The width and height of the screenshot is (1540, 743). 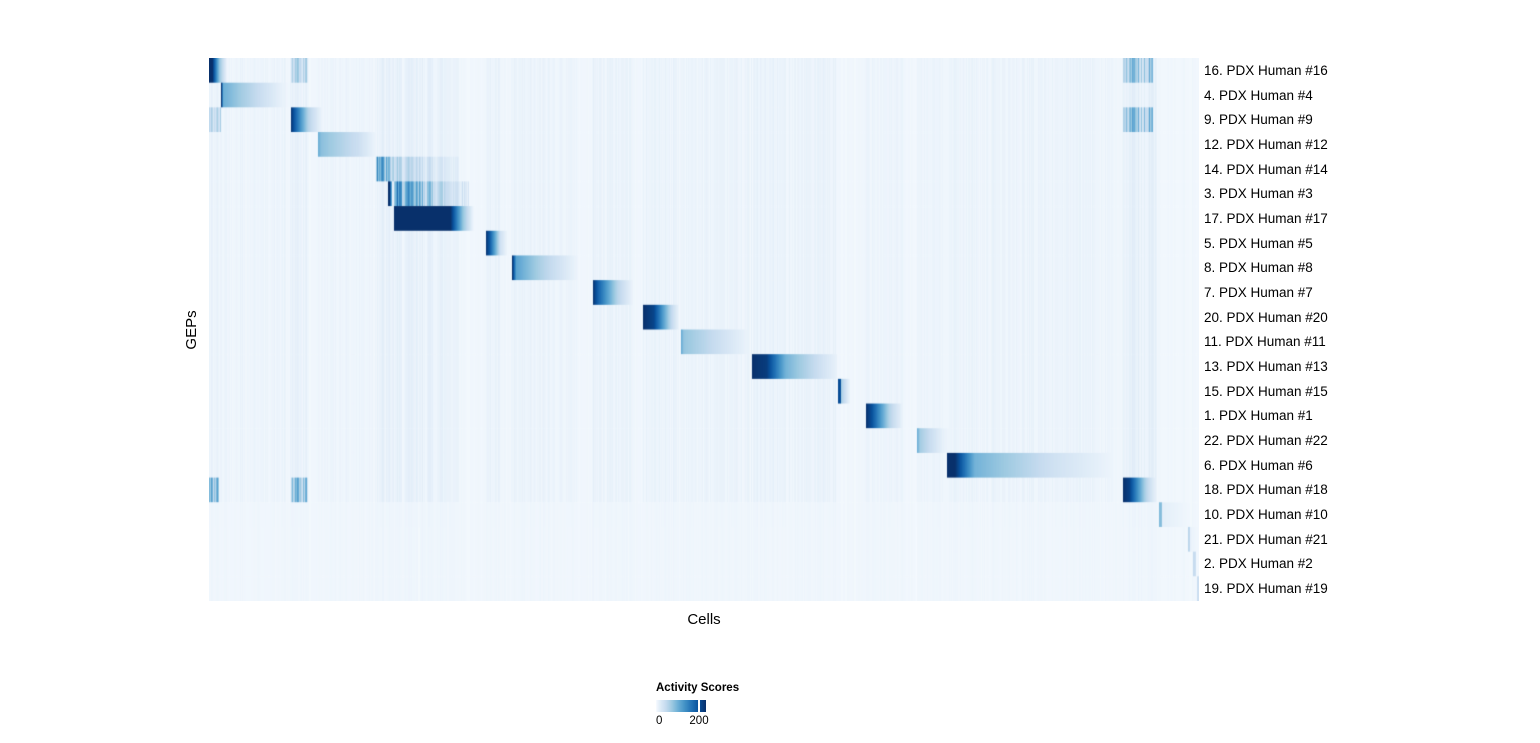 What do you see at coordinates (1266, 589) in the screenshot?
I see `row-label: 19. PDX Human #19` at bounding box center [1266, 589].